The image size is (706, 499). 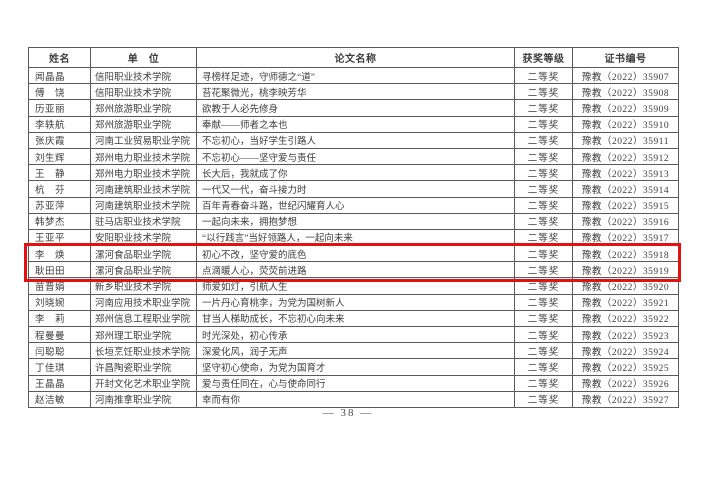 I want to click on cell-title: 欲教于人必先修身, so click(x=355, y=108).